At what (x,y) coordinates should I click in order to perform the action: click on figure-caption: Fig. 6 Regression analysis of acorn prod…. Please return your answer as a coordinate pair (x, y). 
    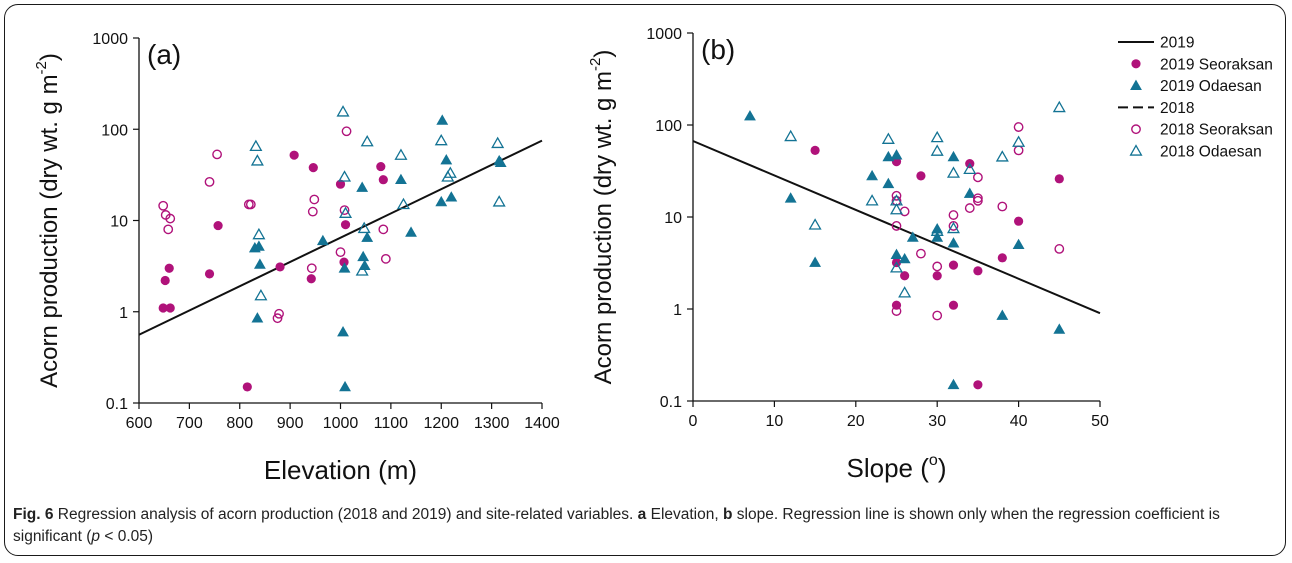
    Looking at the image, I should click on (640, 526).